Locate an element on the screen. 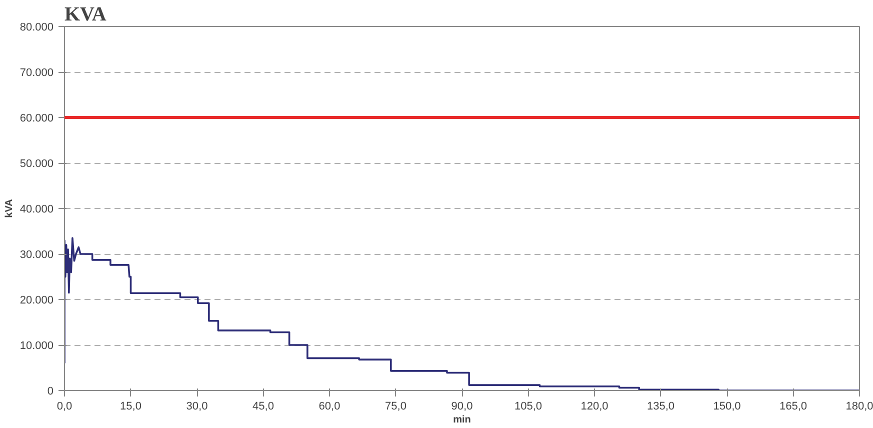 The image size is (873, 428). x-tick-label: 75,0 is located at coordinates (395, 406).